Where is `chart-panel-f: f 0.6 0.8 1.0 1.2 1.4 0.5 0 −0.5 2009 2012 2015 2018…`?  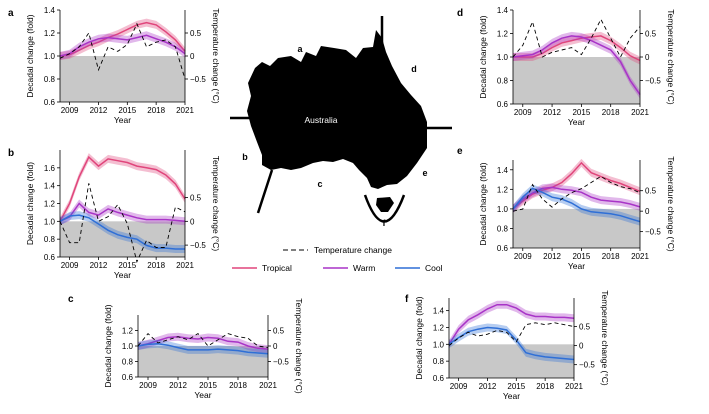
chart-panel-f: f 0.6 0.8 1.0 1.2 1.4 0.5 0 −0.5 2009 2012 2015 2018… is located at coordinates (507, 345).